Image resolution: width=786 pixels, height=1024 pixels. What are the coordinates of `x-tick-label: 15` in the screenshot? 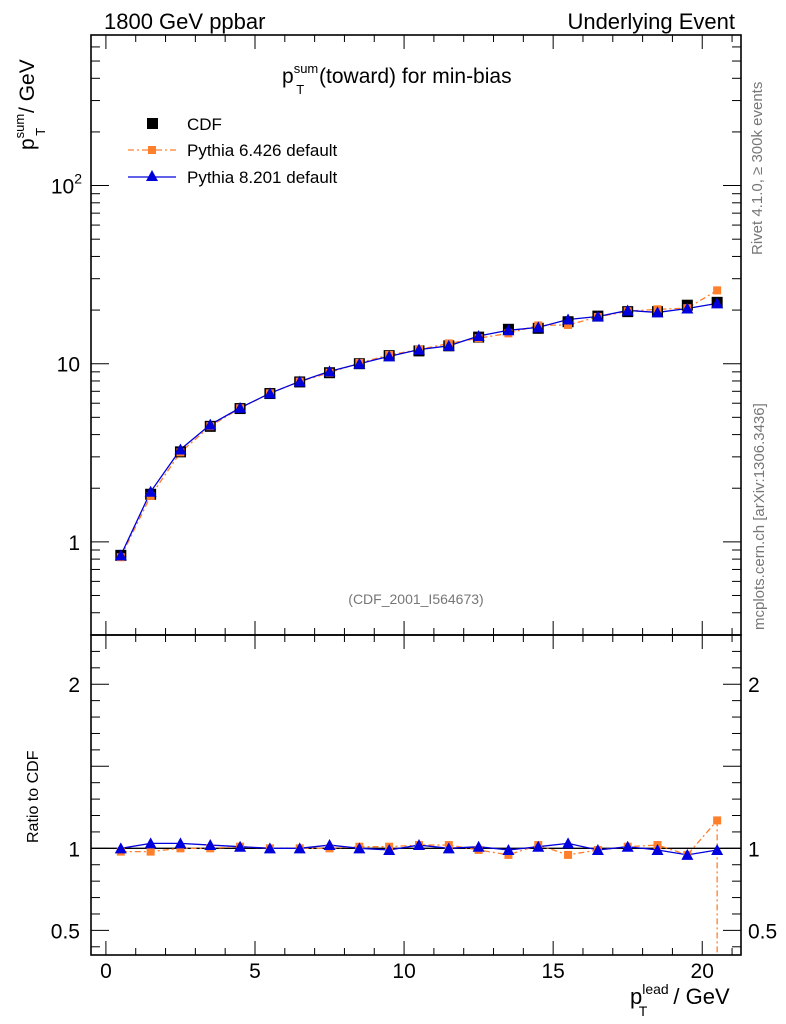 It's located at (552, 971).